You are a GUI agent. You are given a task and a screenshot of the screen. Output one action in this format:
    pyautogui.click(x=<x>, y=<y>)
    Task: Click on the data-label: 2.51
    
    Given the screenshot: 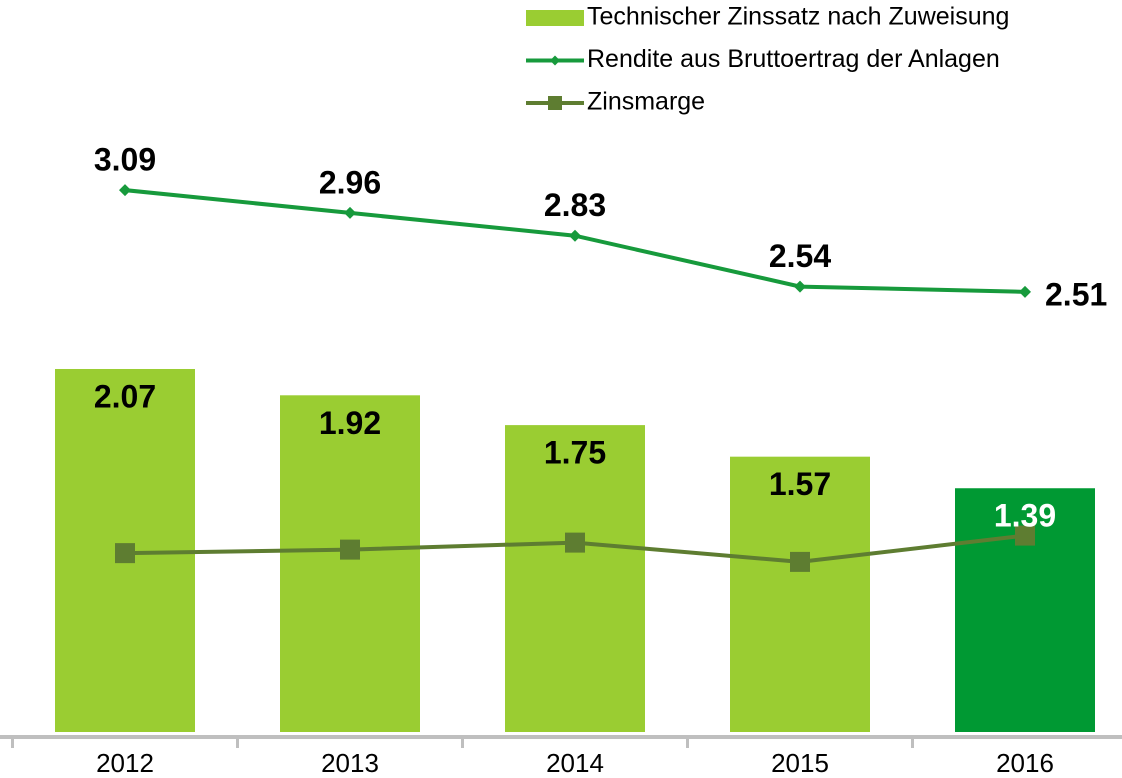 What is the action you would take?
    pyautogui.click(x=1076, y=294)
    